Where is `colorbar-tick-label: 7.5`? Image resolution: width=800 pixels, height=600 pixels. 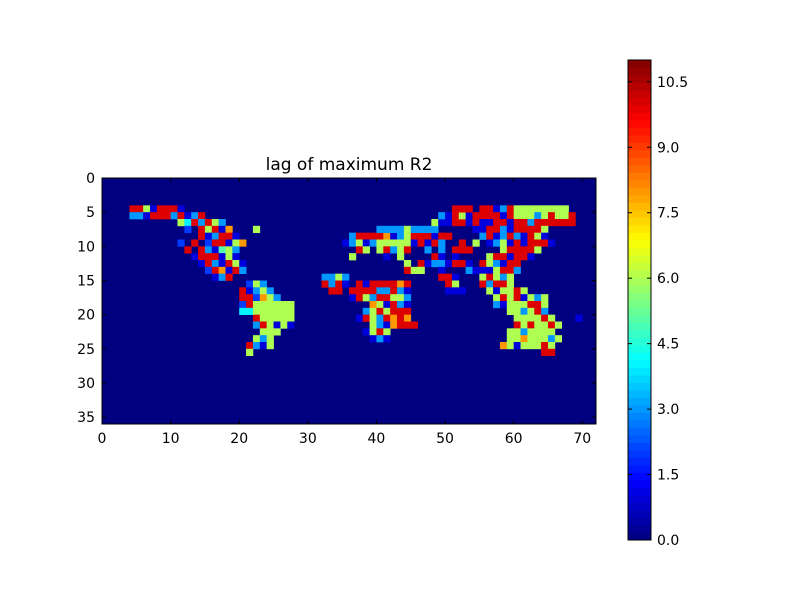 colorbar-tick-label: 7.5 is located at coordinates (668, 214).